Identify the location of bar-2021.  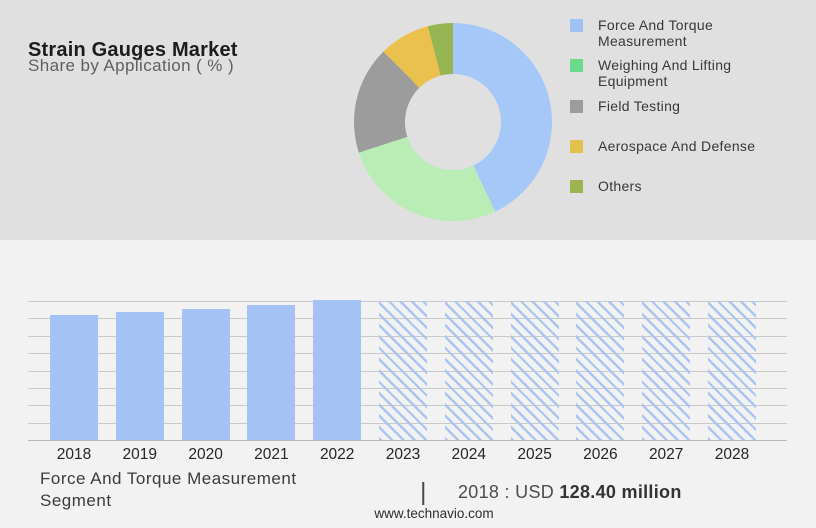
(271, 372).